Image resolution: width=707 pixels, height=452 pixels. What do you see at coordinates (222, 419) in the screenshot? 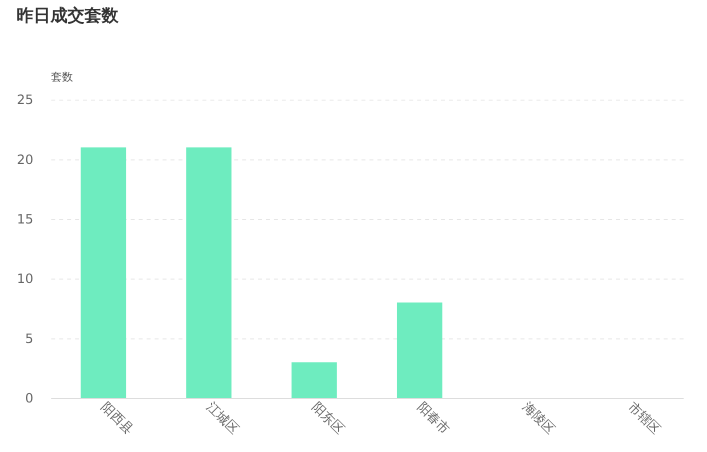
I see `x-tick-label: 江城区` at bounding box center [222, 419].